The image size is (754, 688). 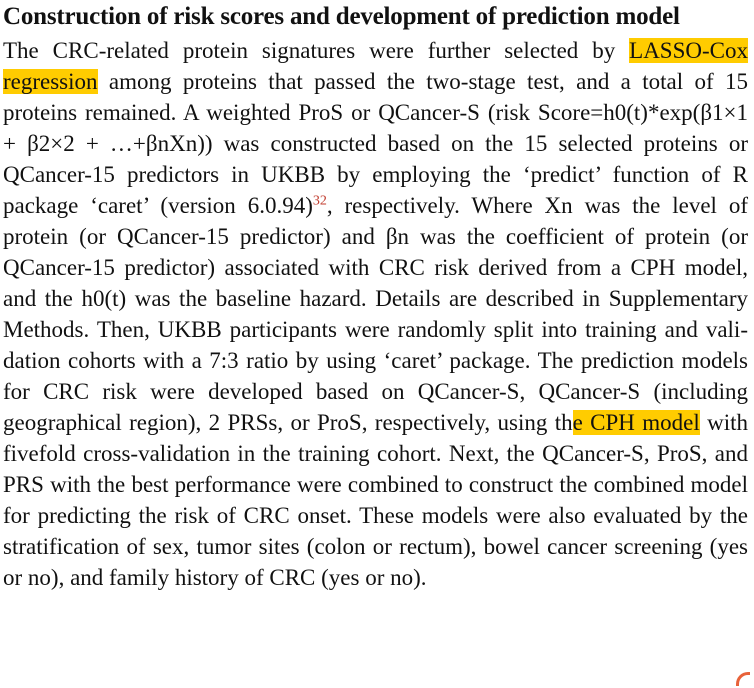 I want to click on annotation-corner-icon, so click(x=743, y=679).